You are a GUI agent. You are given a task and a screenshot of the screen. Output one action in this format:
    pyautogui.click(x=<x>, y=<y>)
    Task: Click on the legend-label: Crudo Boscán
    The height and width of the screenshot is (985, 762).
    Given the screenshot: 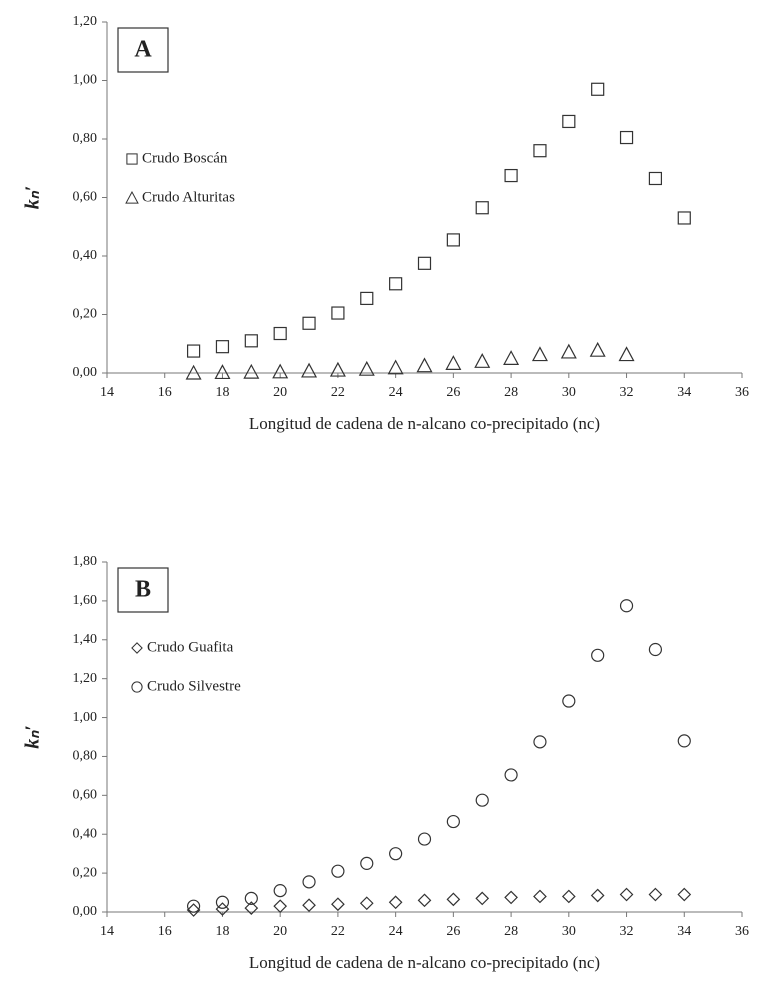 What is the action you would take?
    pyautogui.click(x=185, y=158)
    